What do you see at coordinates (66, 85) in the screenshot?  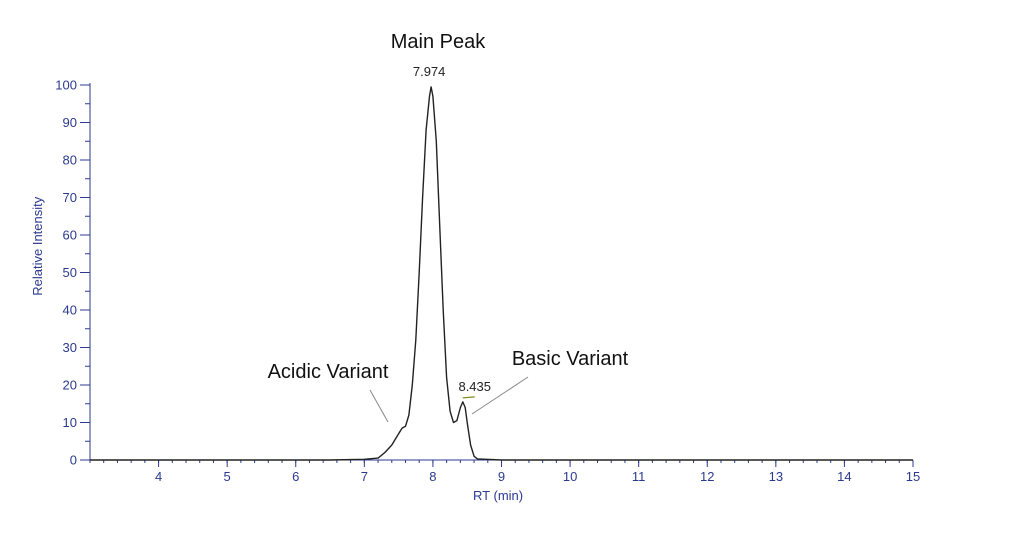 I see `y-tick-label: 100` at bounding box center [66, 85].